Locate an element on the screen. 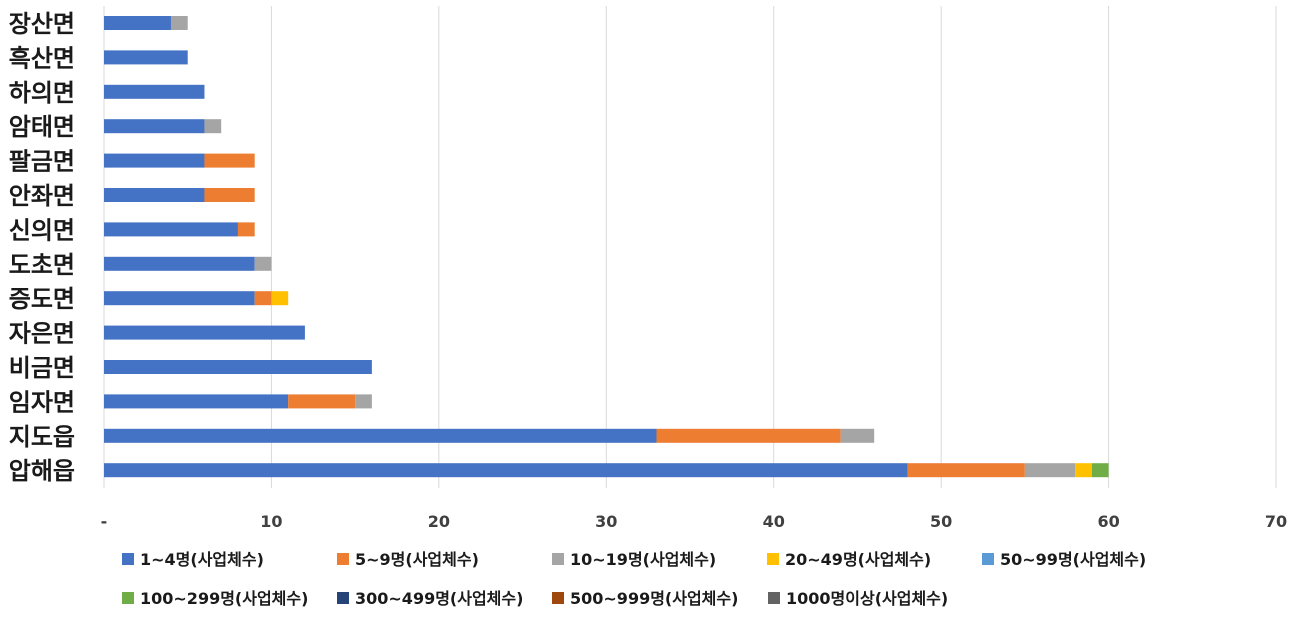  category-label: 증도면 is located at coordinates (42, 299).